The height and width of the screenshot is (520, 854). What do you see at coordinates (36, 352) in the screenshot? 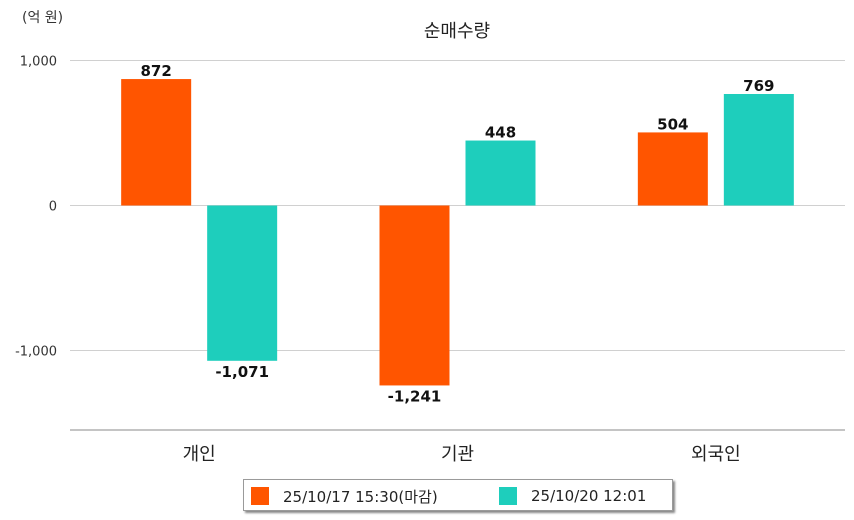
I see `y-tick-label: -1,000` at bounding box center [36, 352].